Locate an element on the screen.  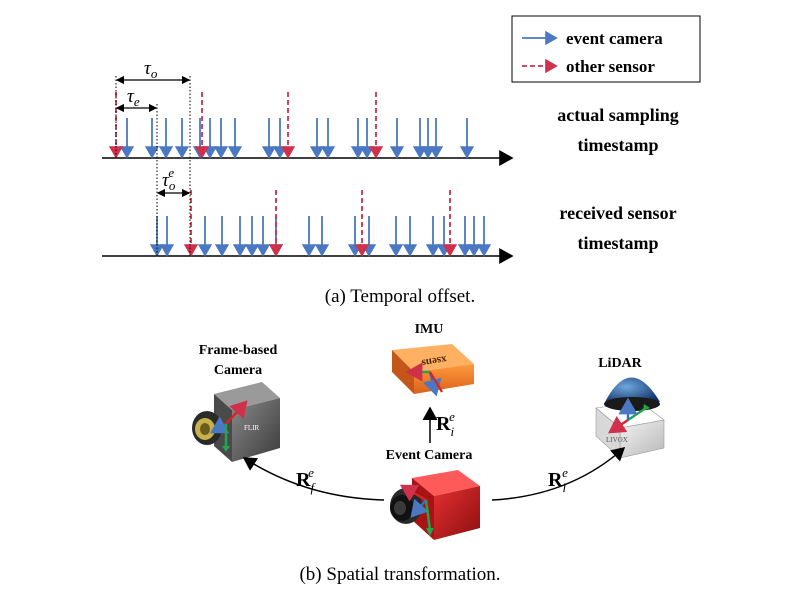
event-axis-z is located at coordinates (419, 508).